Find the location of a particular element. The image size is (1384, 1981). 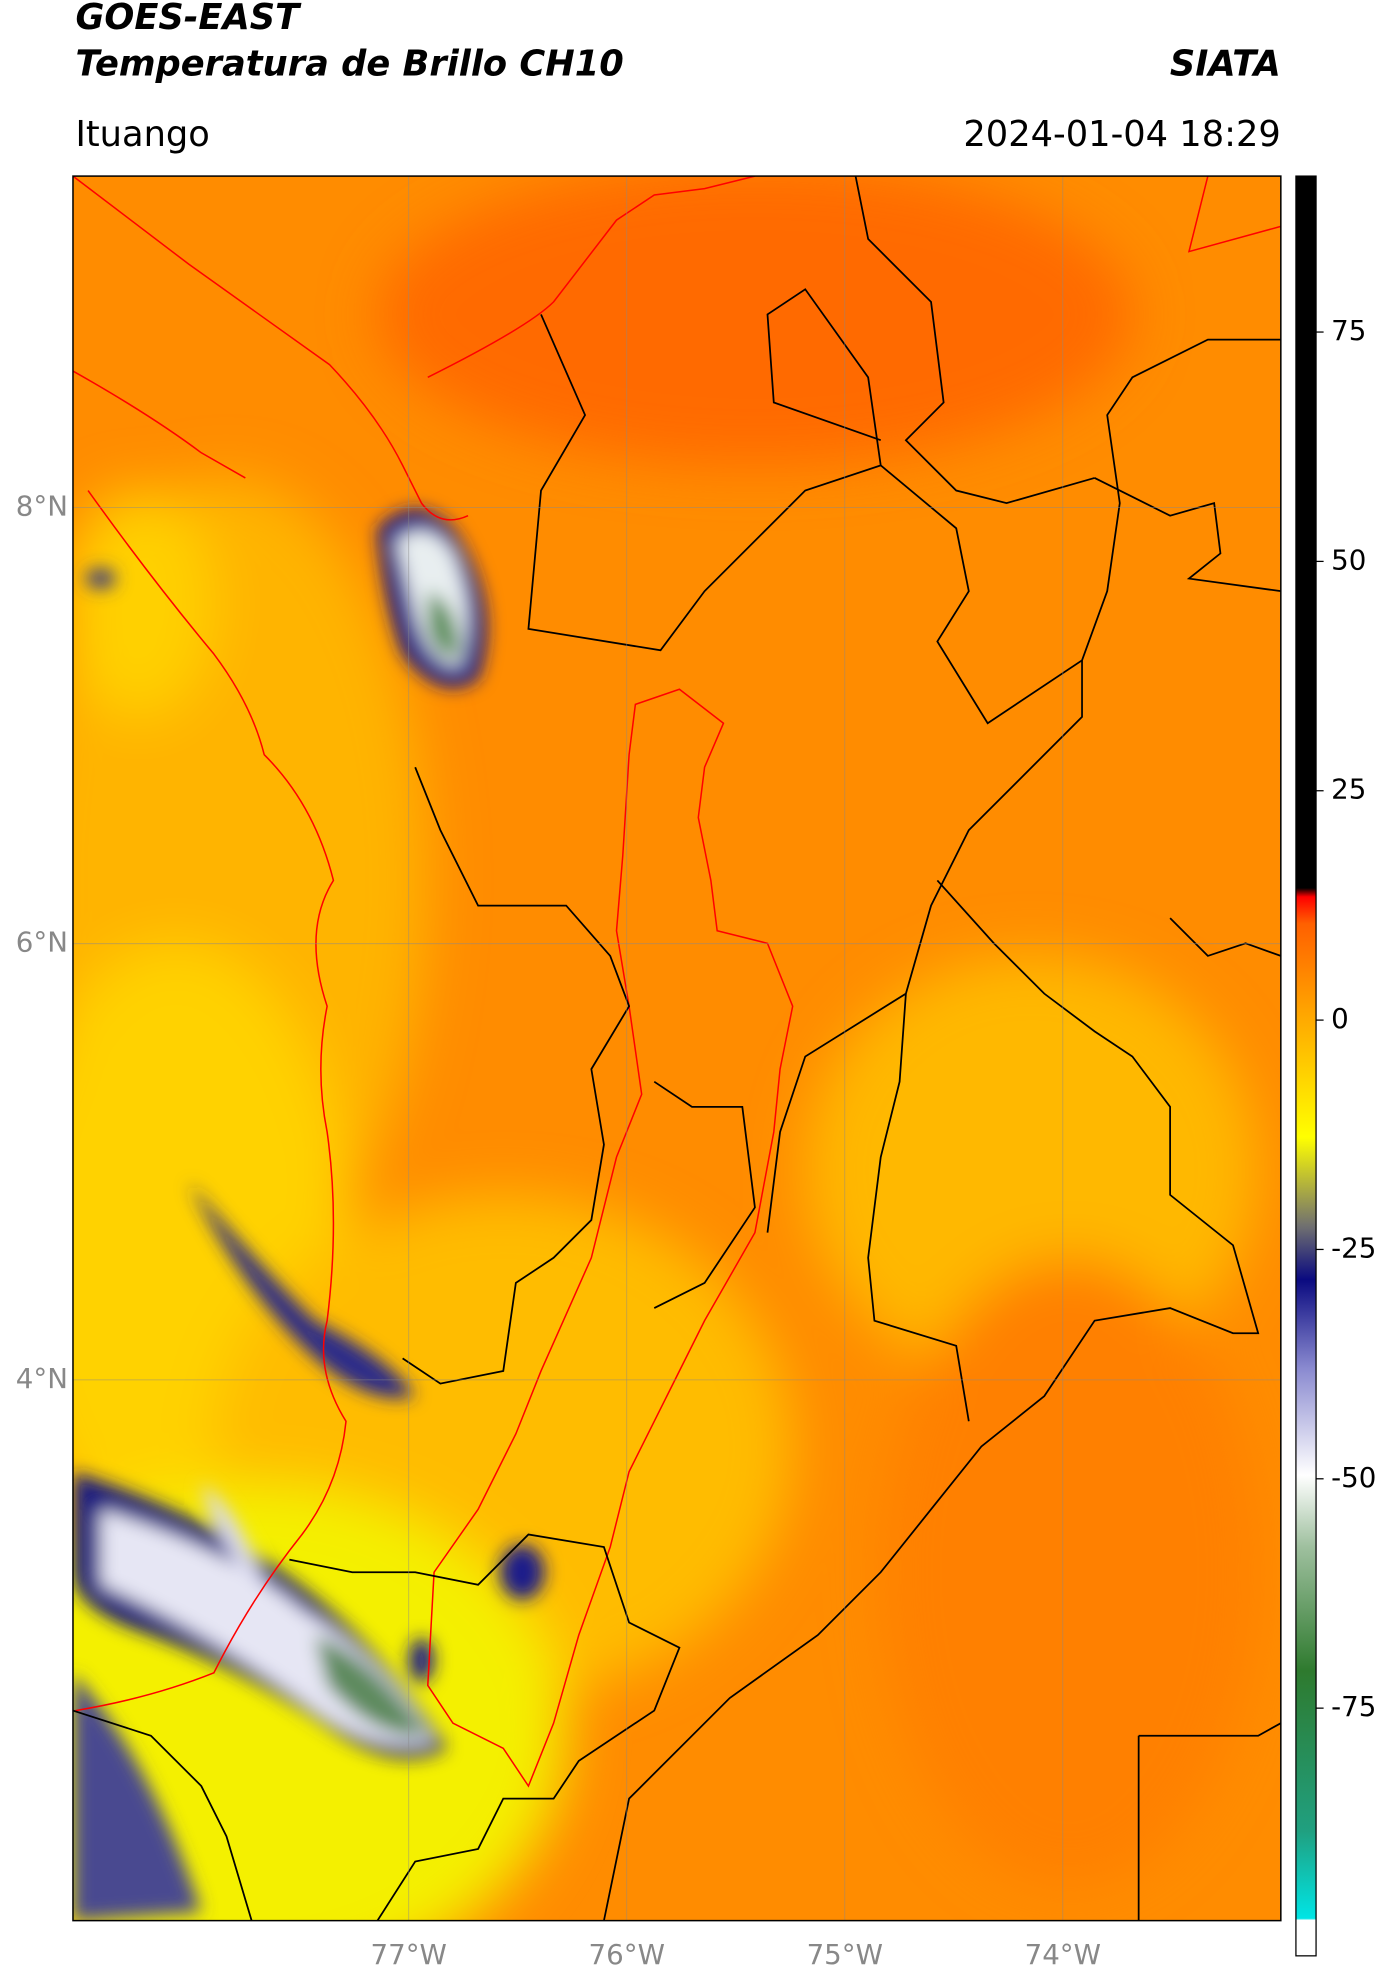

x-tick-label: 76°W is located at coordinates (627, 1954).